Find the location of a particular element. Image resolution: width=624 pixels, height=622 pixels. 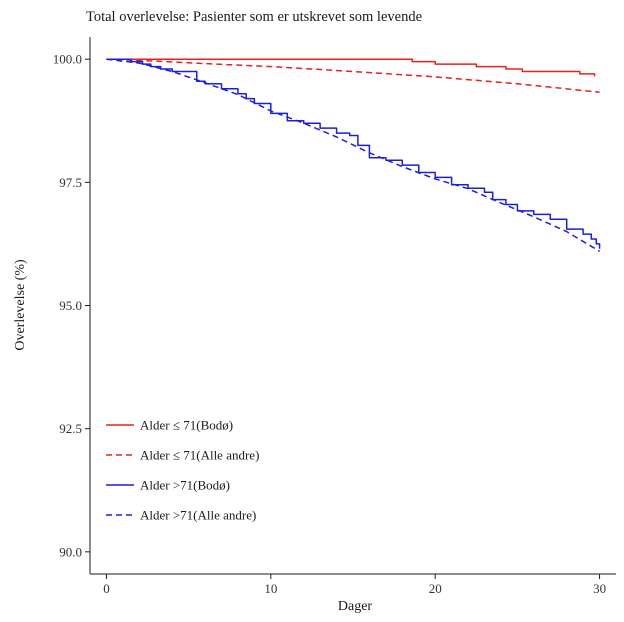

y-tick-label: 90.0 is located at coordinates (70, 551).